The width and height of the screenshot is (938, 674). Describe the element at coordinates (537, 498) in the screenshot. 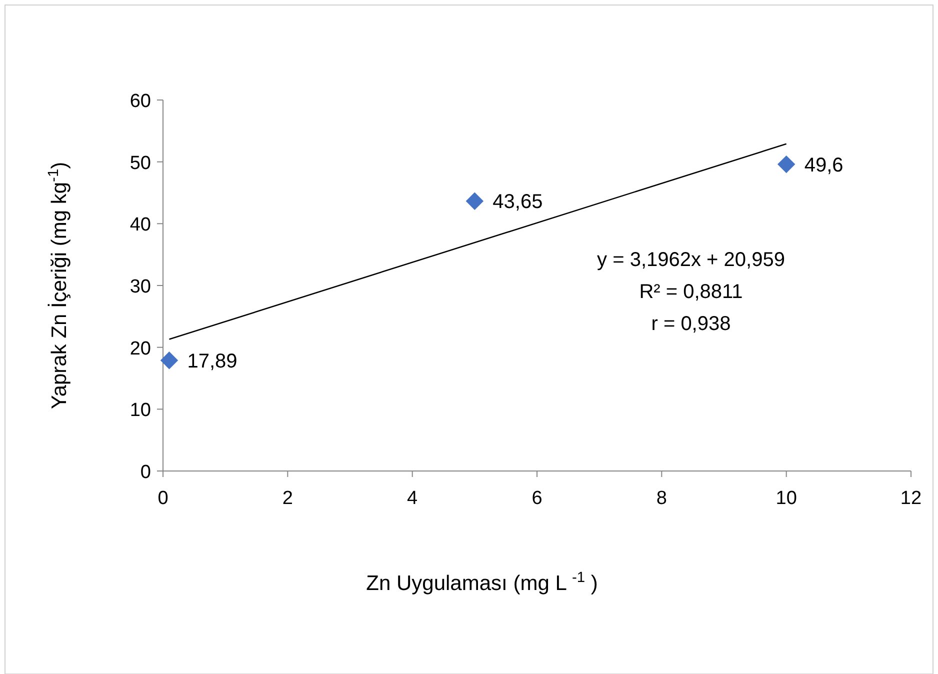

I see `x-tick-label: 6` at that location.